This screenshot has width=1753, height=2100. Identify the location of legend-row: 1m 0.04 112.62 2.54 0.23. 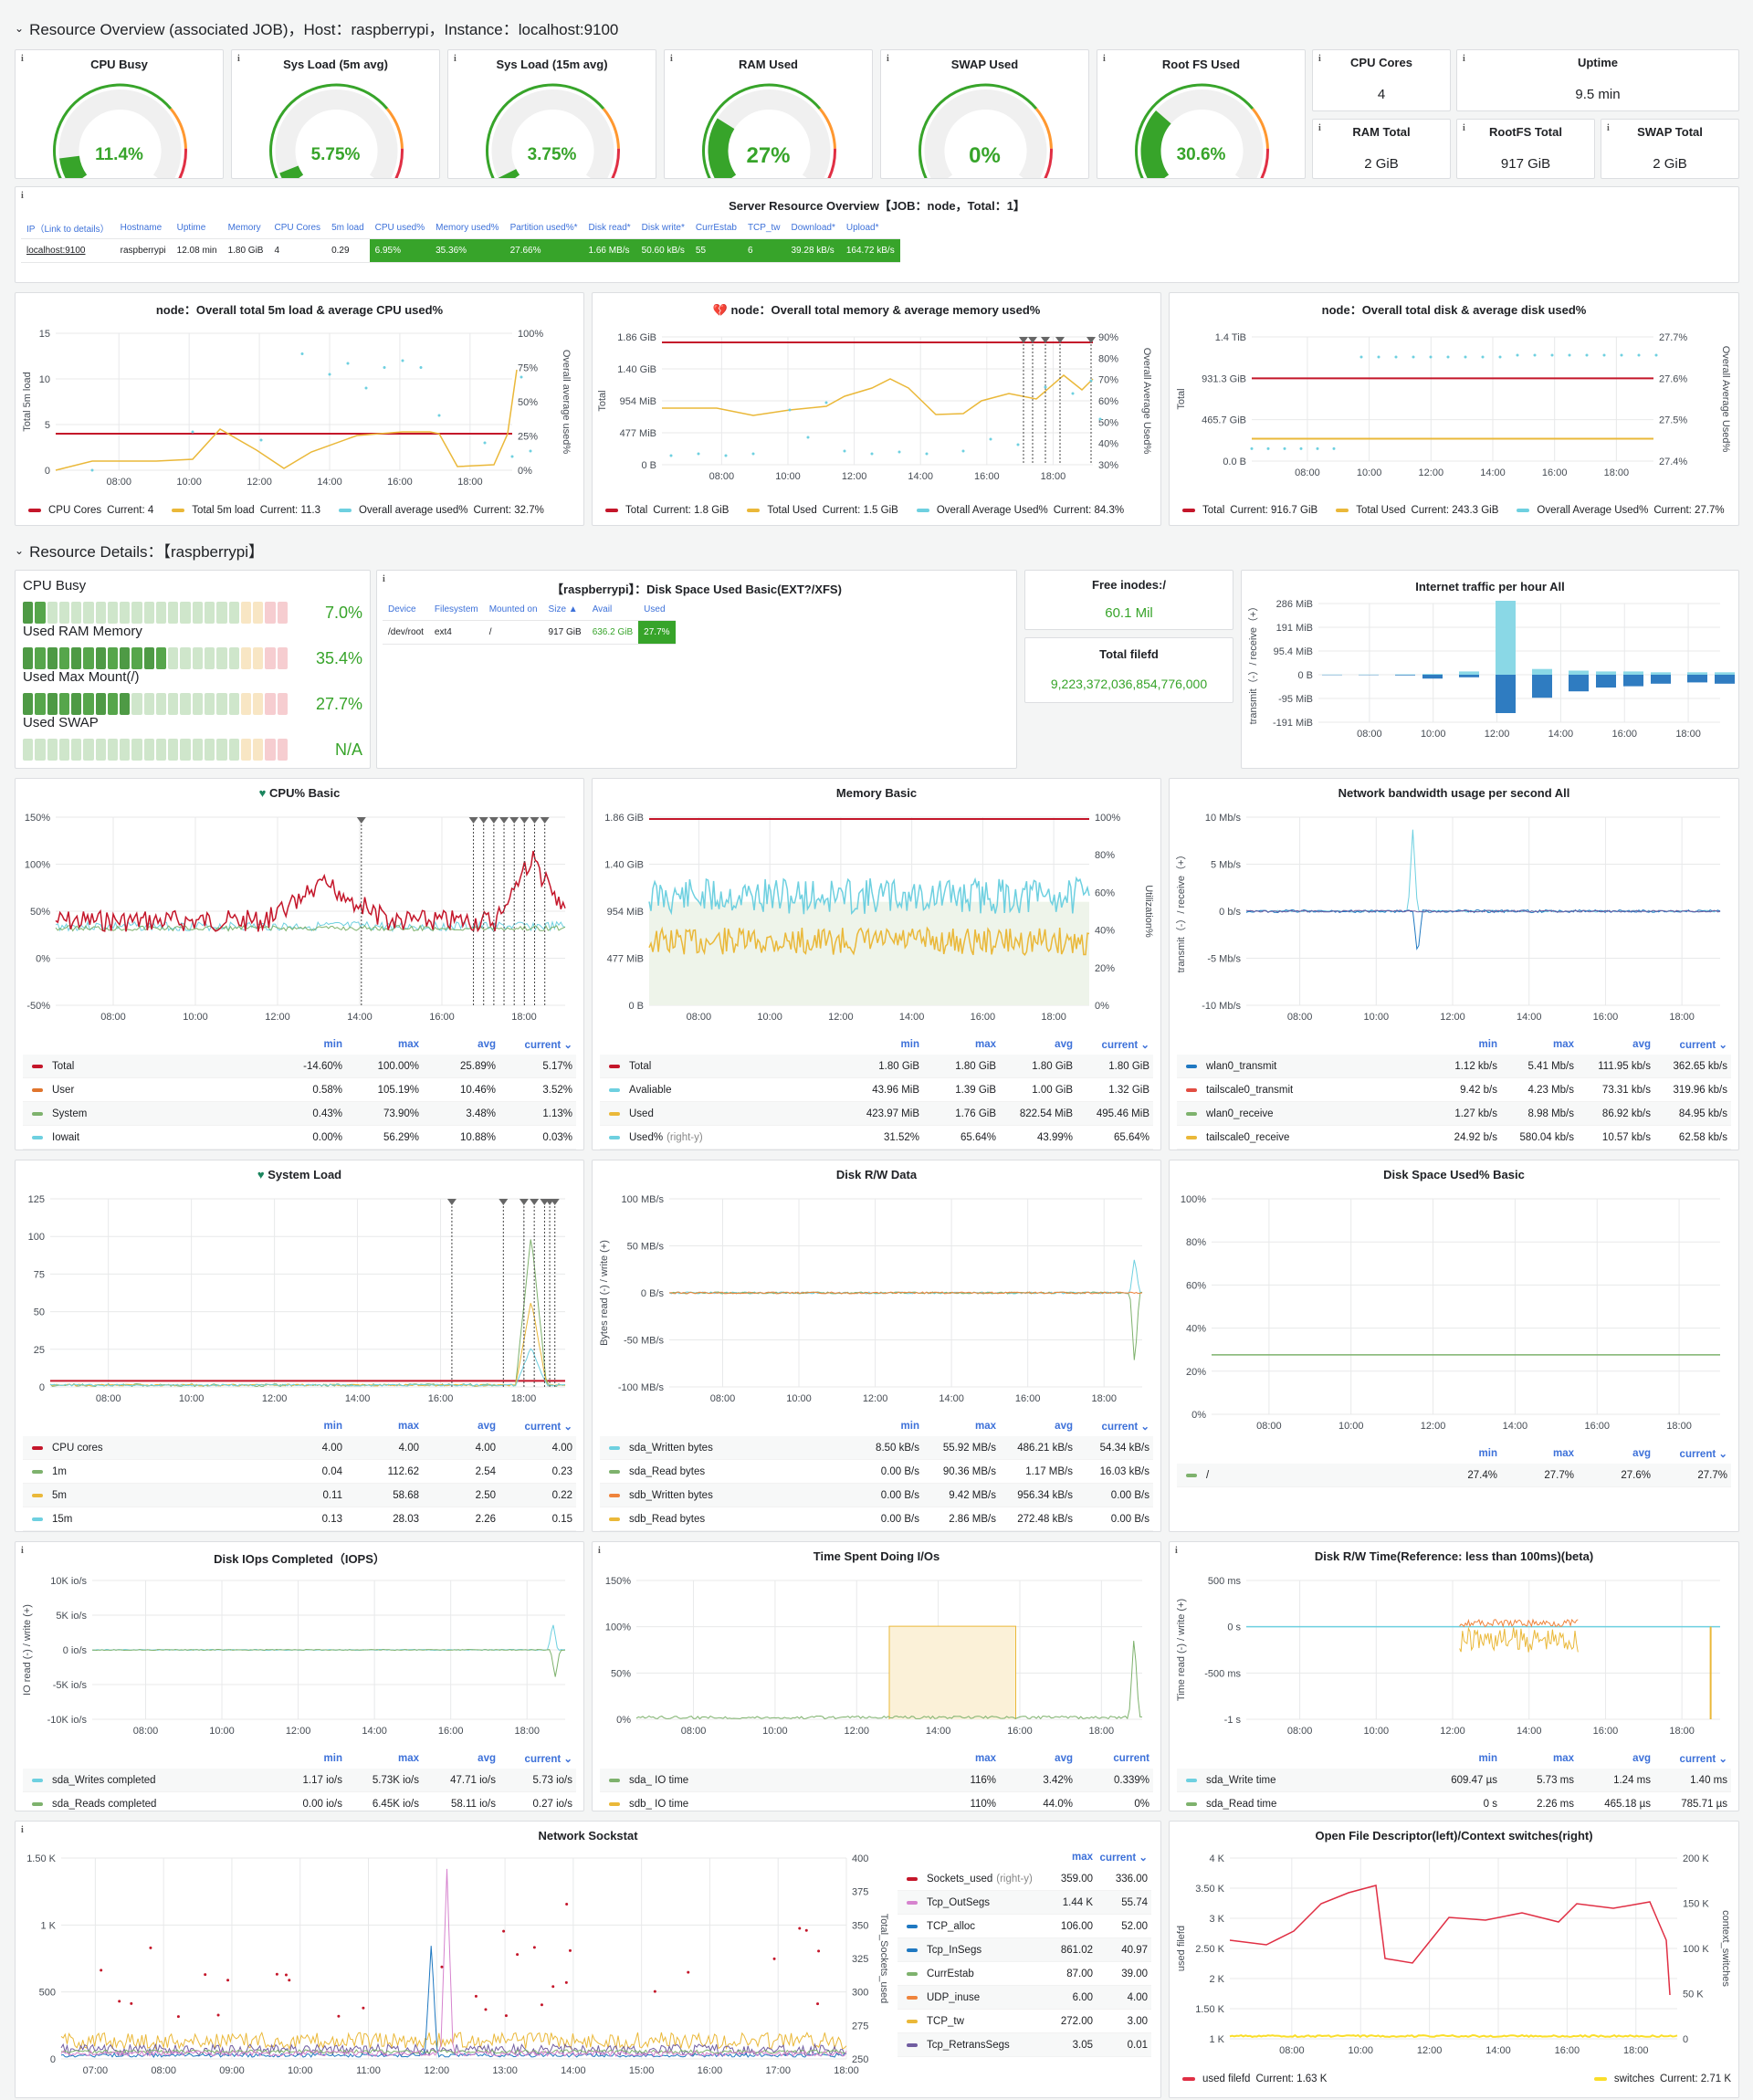
(299, 1472).